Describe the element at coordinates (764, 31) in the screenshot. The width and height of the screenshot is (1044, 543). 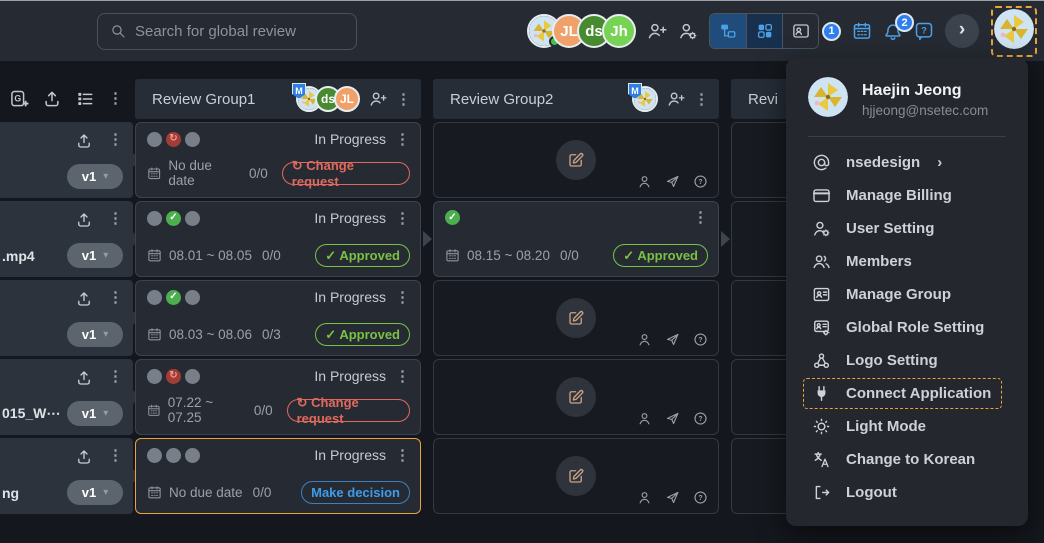
I see `grid-view-button` at that location.